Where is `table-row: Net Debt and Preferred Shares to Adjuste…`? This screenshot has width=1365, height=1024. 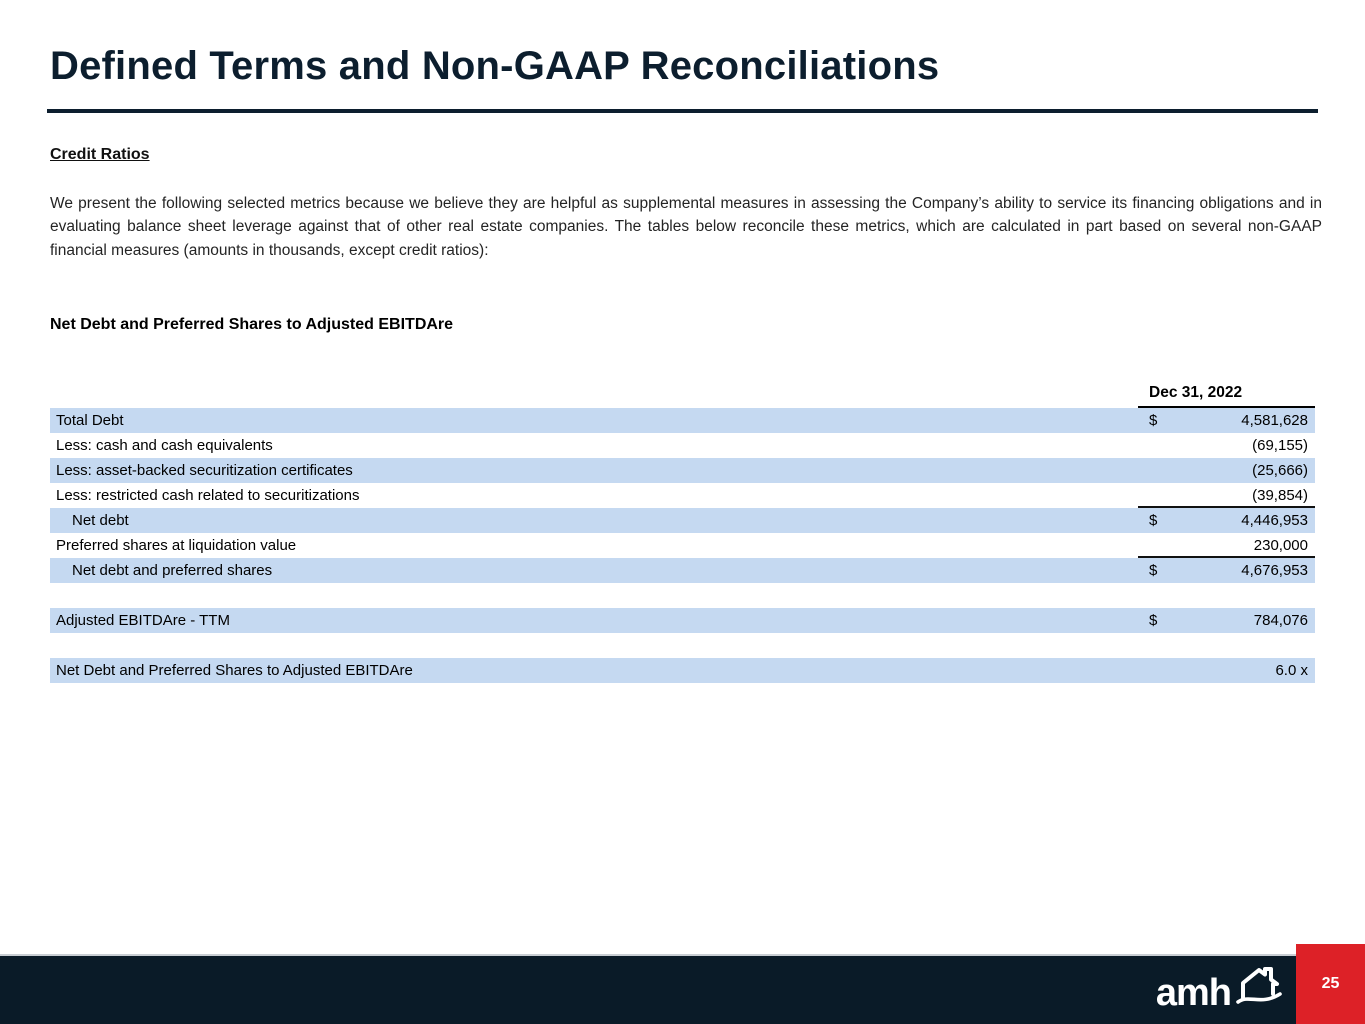 table-row: Net Debt and Preferred Shares to Adjuste… is located at coordinates (682, 670).